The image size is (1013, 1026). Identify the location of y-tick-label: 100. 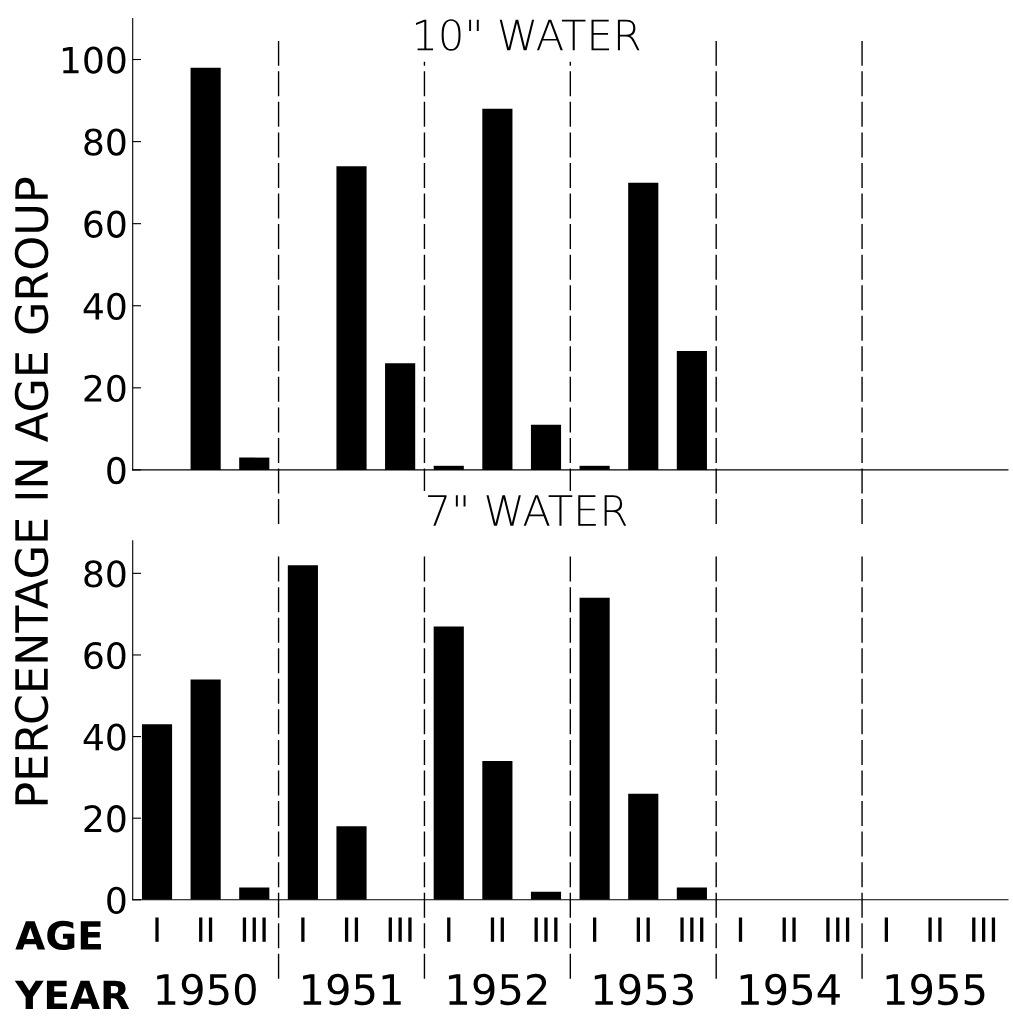
(94, 60).